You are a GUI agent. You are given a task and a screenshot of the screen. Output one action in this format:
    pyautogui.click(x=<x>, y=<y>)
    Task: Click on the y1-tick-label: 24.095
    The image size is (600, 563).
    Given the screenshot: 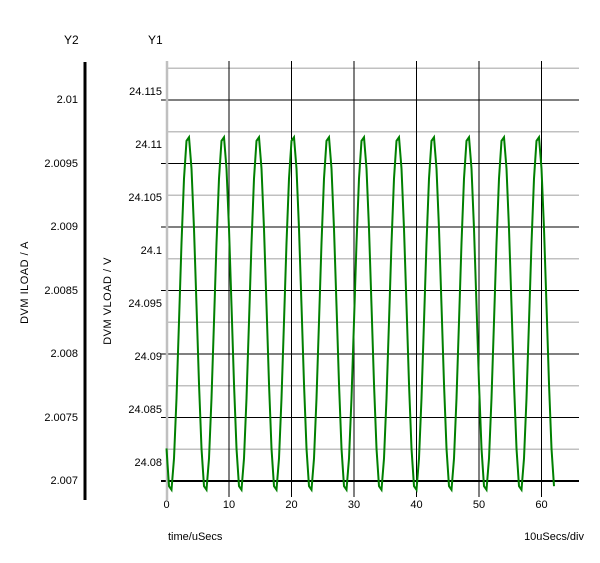 What is the action you would take?
    pyautogui.click(x=145, y=304)
    